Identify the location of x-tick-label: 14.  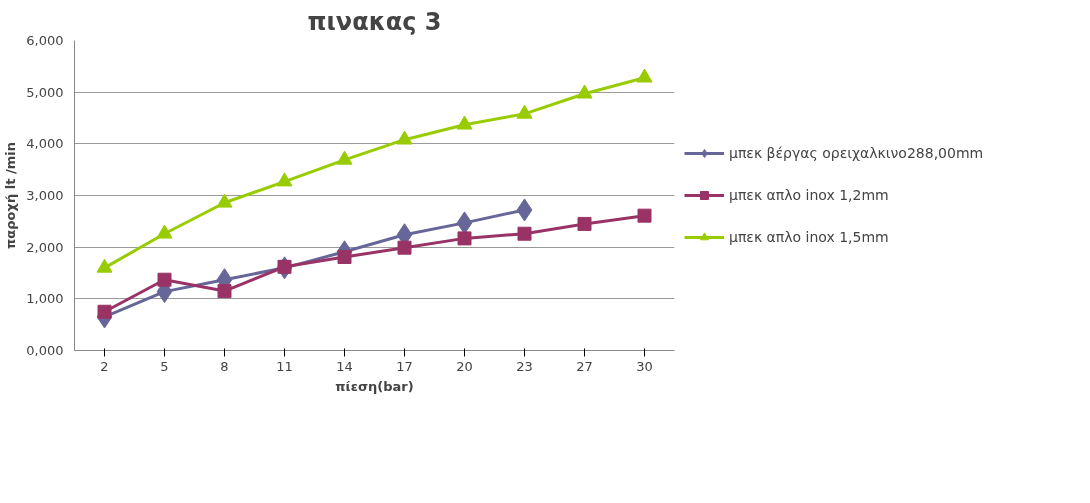
(344, 366).